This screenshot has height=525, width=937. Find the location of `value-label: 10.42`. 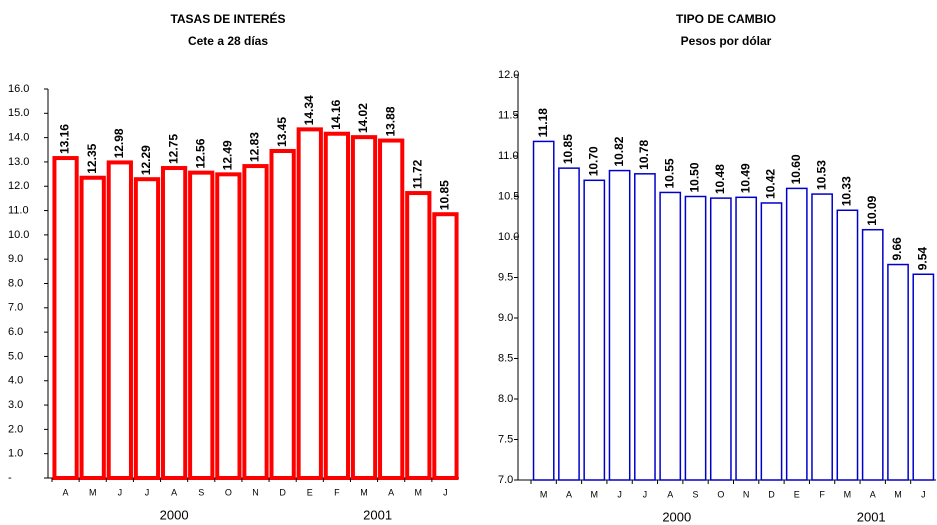

value-label: 10.42 is located at coordinates (771, 184).